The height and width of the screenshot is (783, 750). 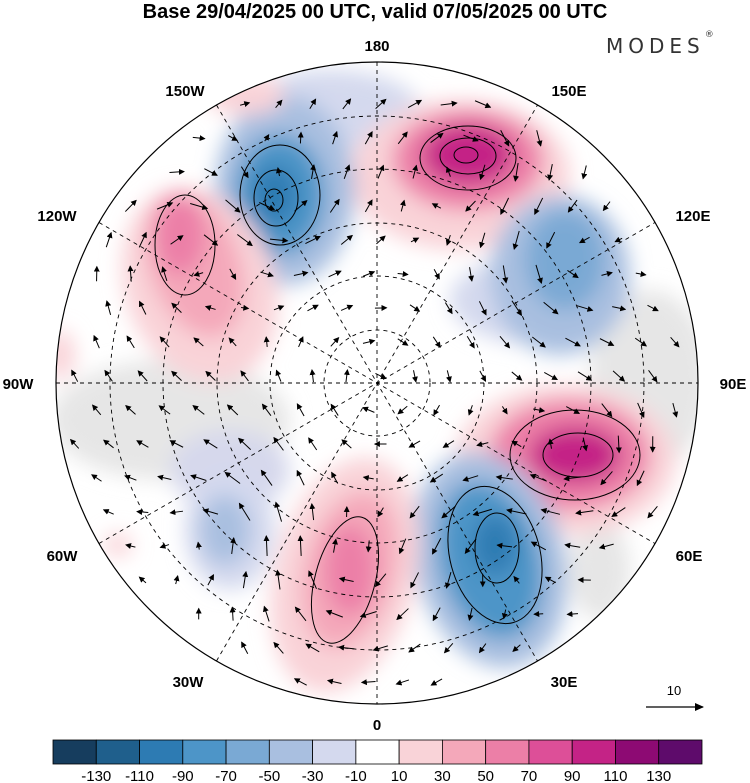 I want to click on lon-label-30w: 30W, so click(x=189, y=682).